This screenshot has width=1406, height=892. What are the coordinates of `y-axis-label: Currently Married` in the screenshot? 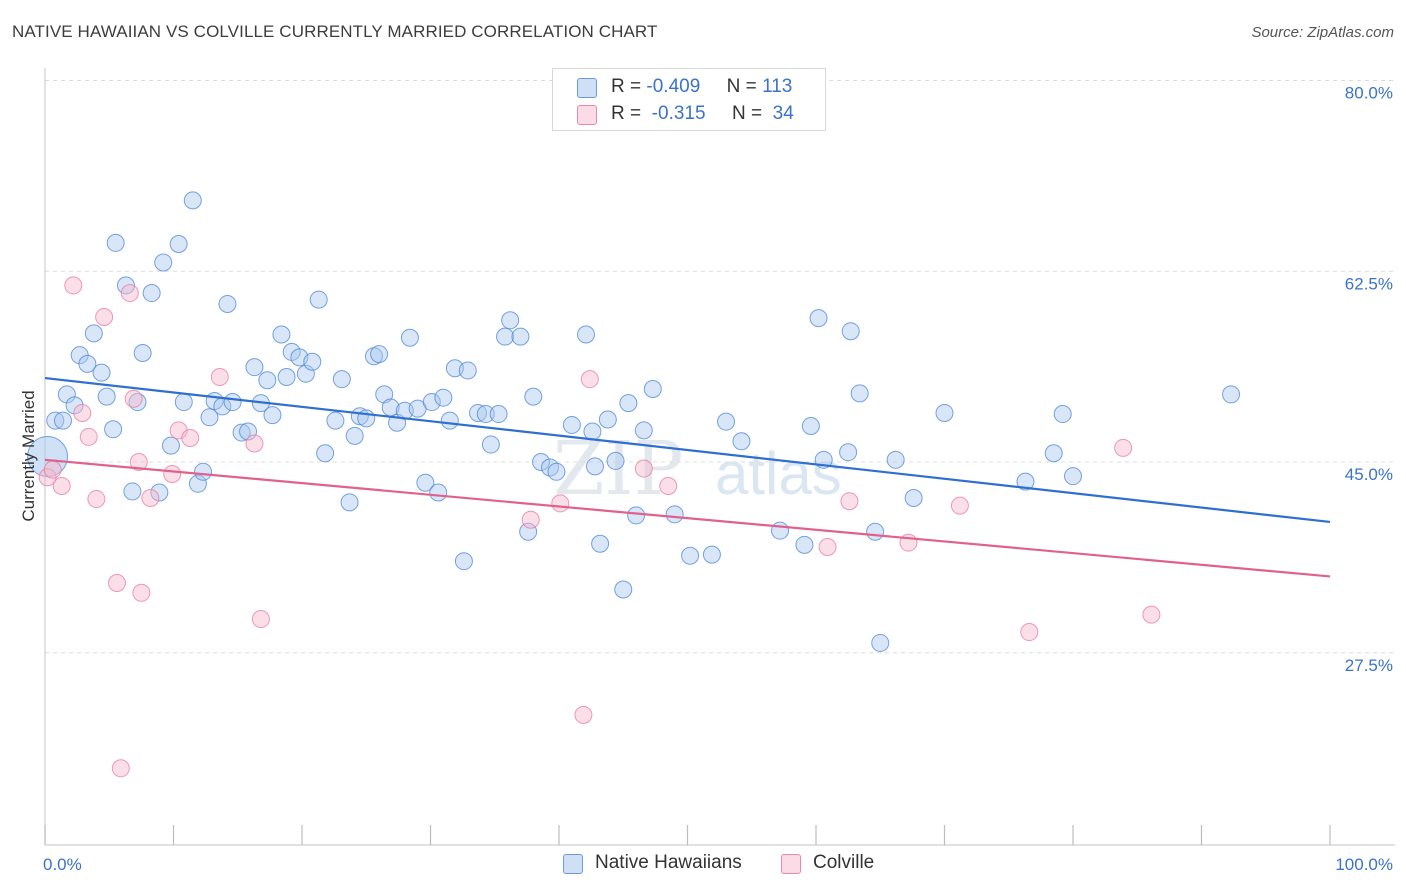 It's located at (28, 455).